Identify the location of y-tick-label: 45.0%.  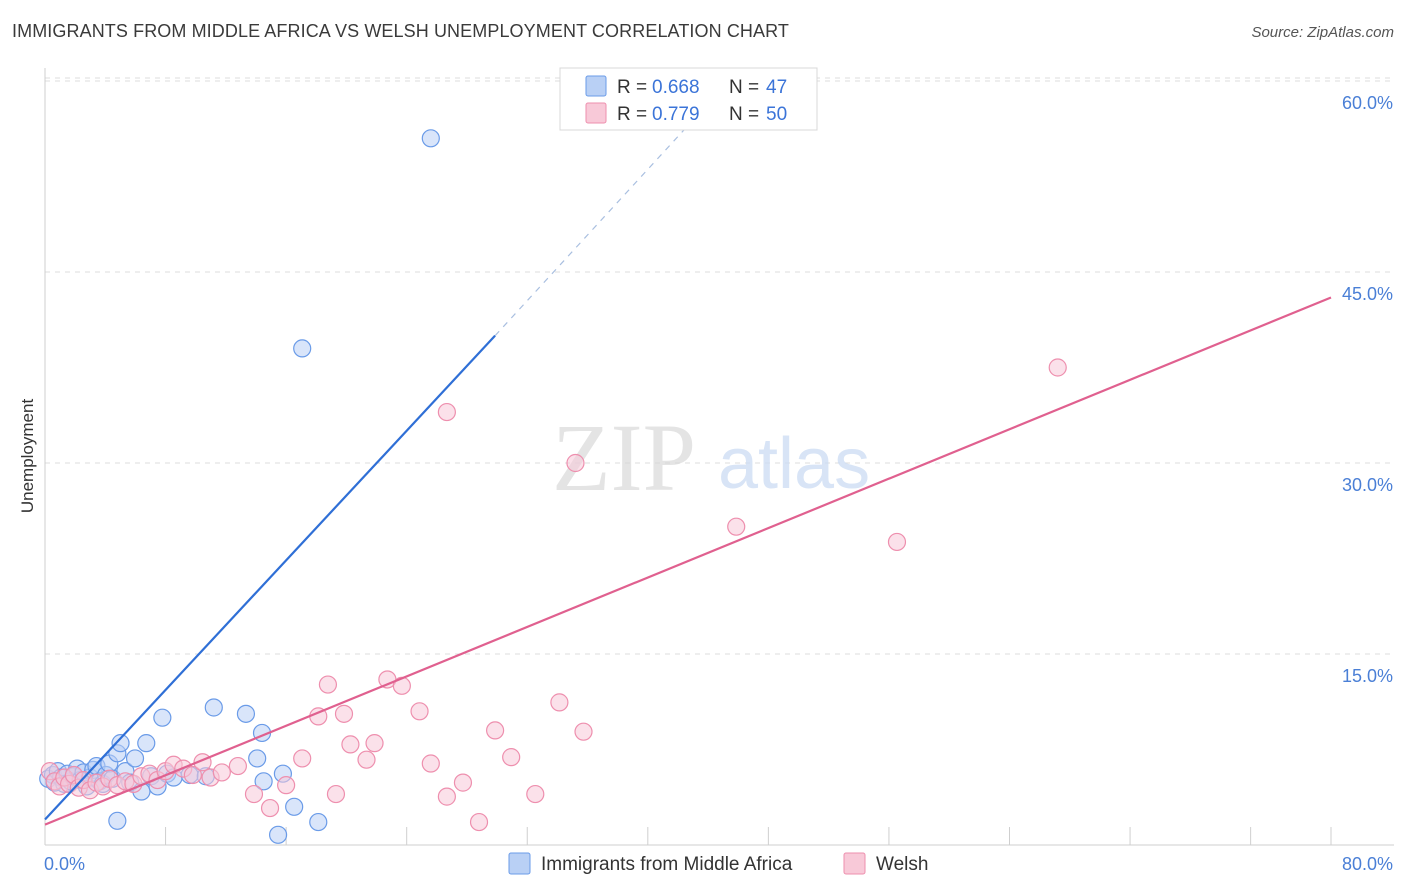
(1367, 294).